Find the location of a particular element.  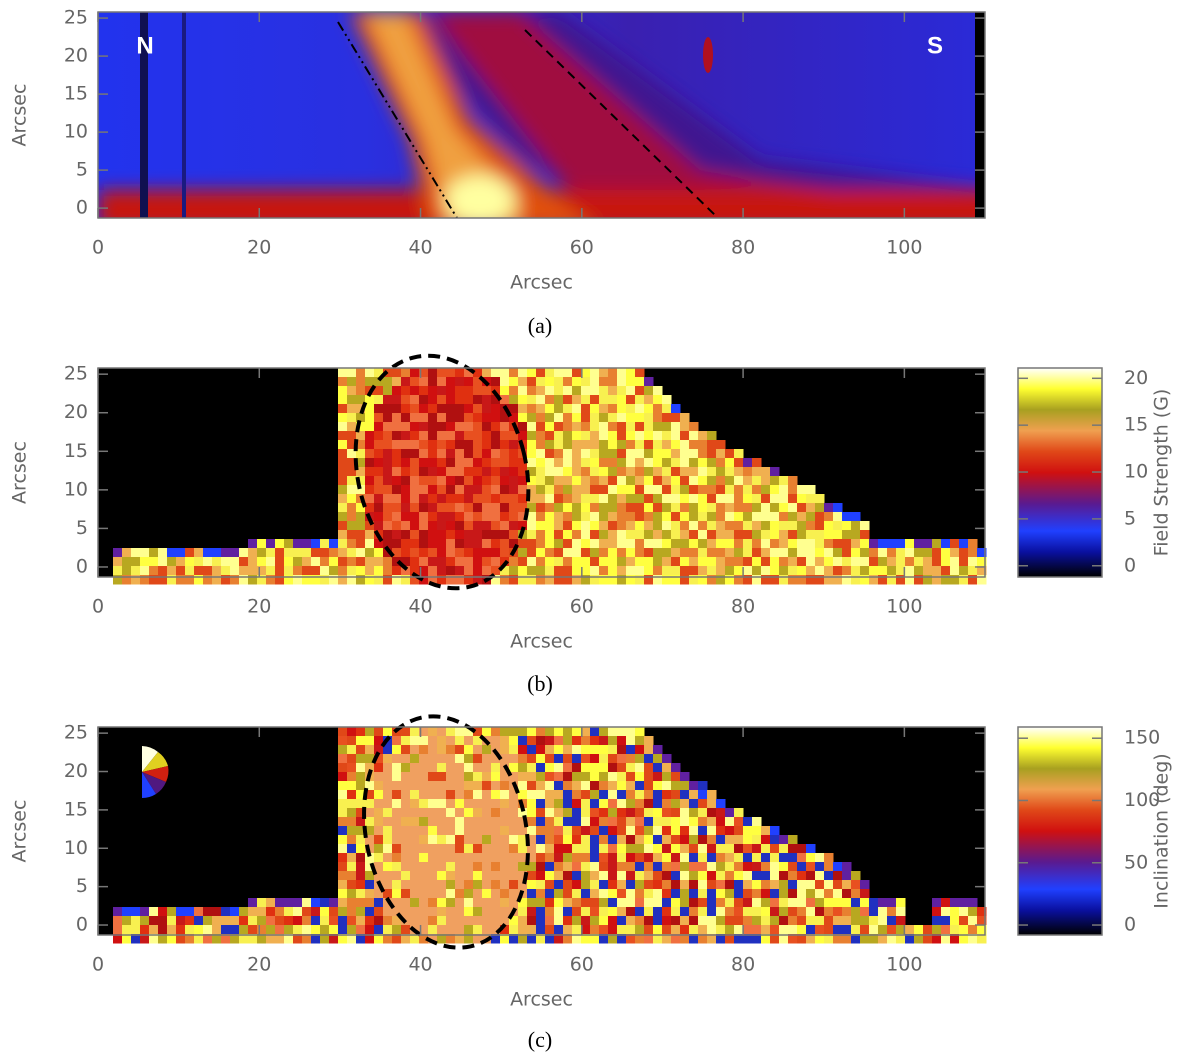

colorbar-tick-label: 20 is located at coordinates (1136, 378).